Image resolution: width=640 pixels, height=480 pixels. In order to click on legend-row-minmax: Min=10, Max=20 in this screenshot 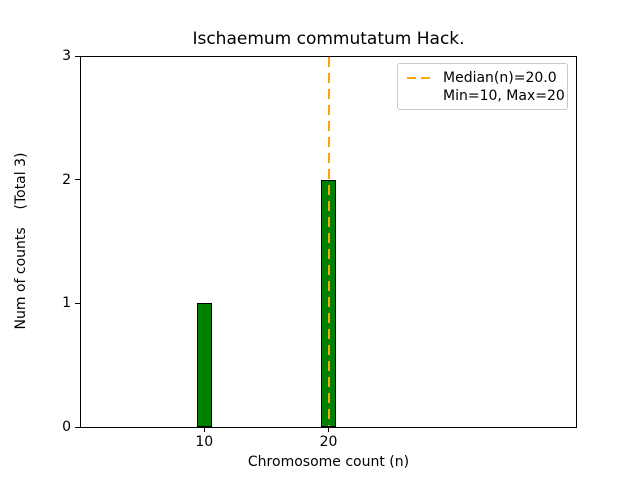, I will do `click(486, 96)`.